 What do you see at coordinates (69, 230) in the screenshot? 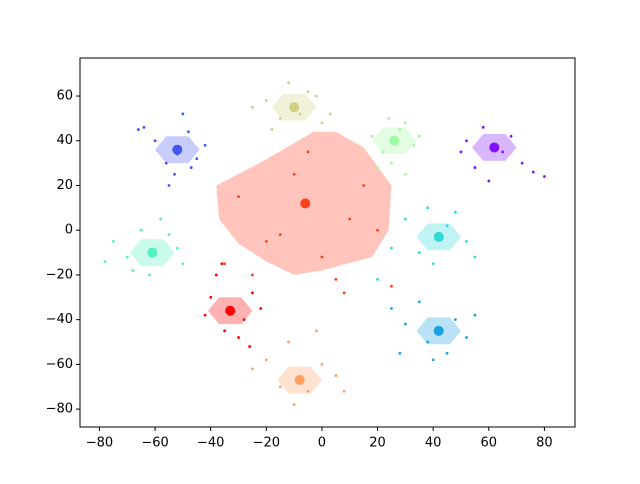
I see `y-tick-label: 0` at bounding box center [69, 230].